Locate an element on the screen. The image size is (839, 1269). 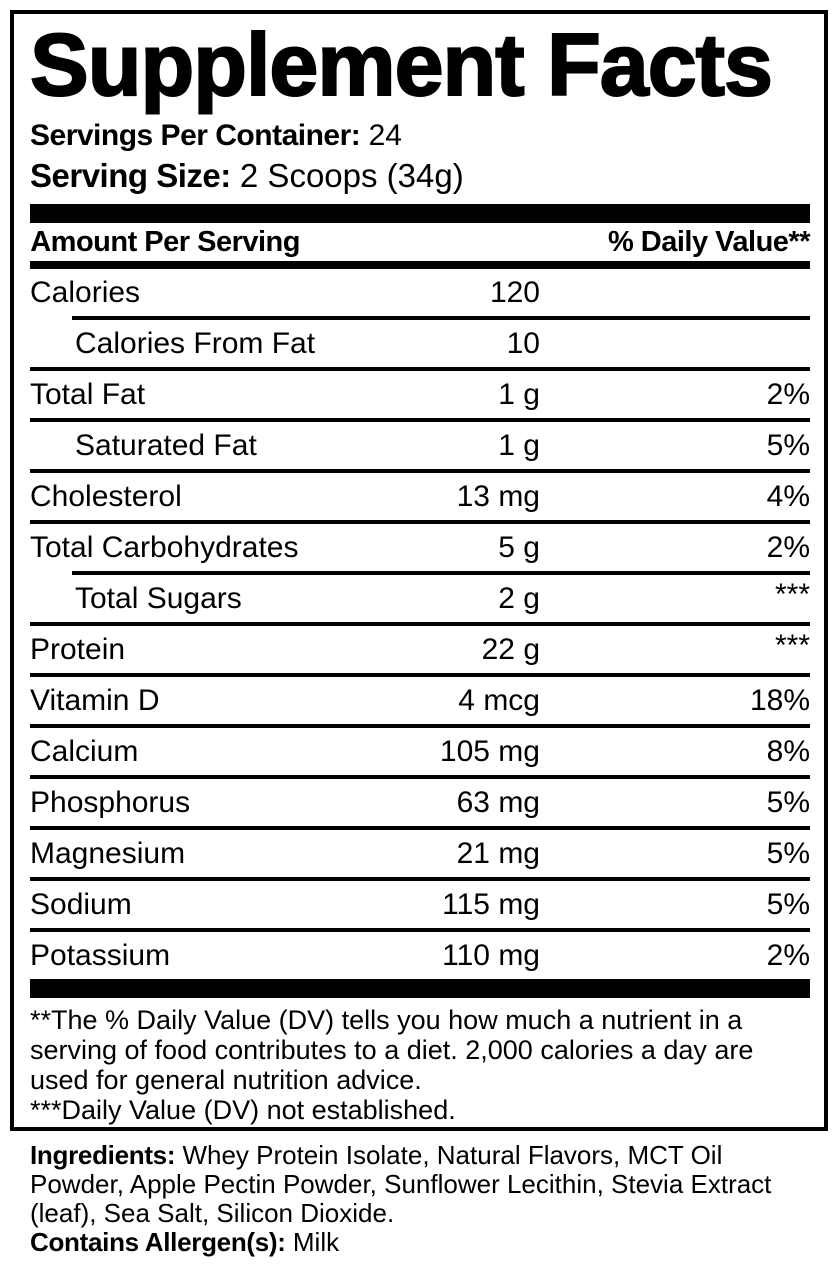
panel-title: Supplement Facts is located at coordinates (401, 65).